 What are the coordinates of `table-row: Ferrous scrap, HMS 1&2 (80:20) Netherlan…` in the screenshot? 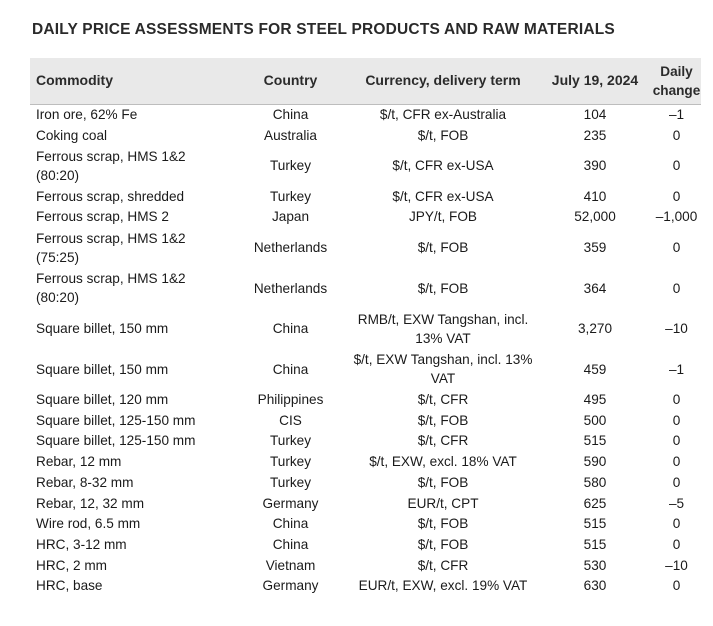 It's located at (365, 288).